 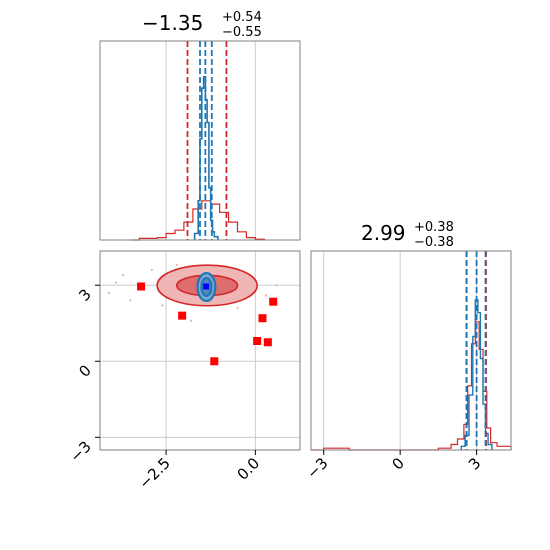 What do you see at coordinates (242, 32) in the screenshot?
I see `param0-title-minus: −0.55` at bounding box center [242, 32].